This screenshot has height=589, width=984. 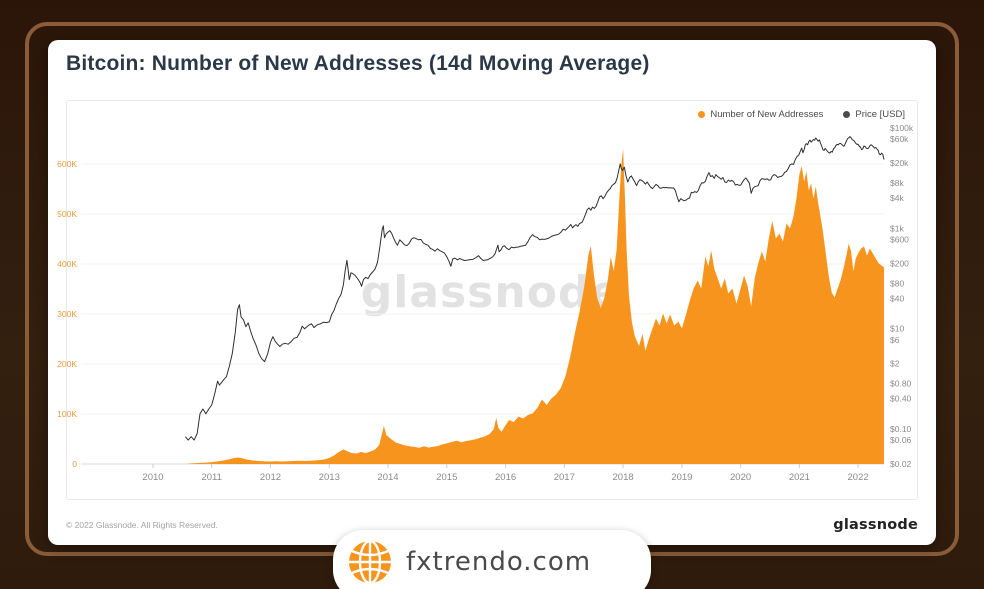 What do you see at coordinates (899, 263) in the screenshot?
I see `right-axis-label: $200` at bounding box center [899, 263].